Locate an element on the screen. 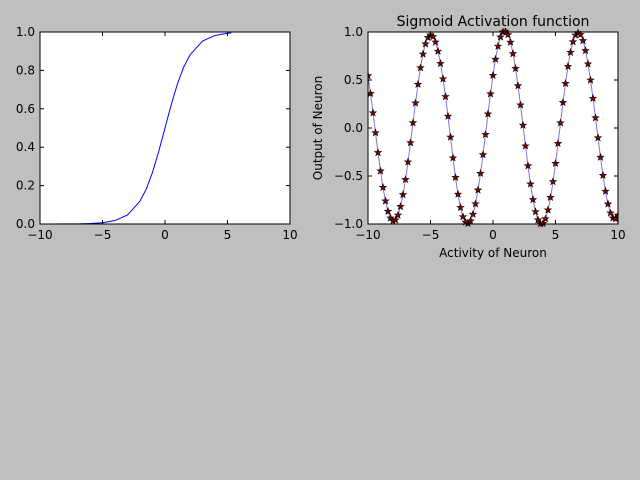 Image resolution: width=640 pixels, height=480 pixels. left-x-tick-label: −5 is located at coordinates (103, 235).